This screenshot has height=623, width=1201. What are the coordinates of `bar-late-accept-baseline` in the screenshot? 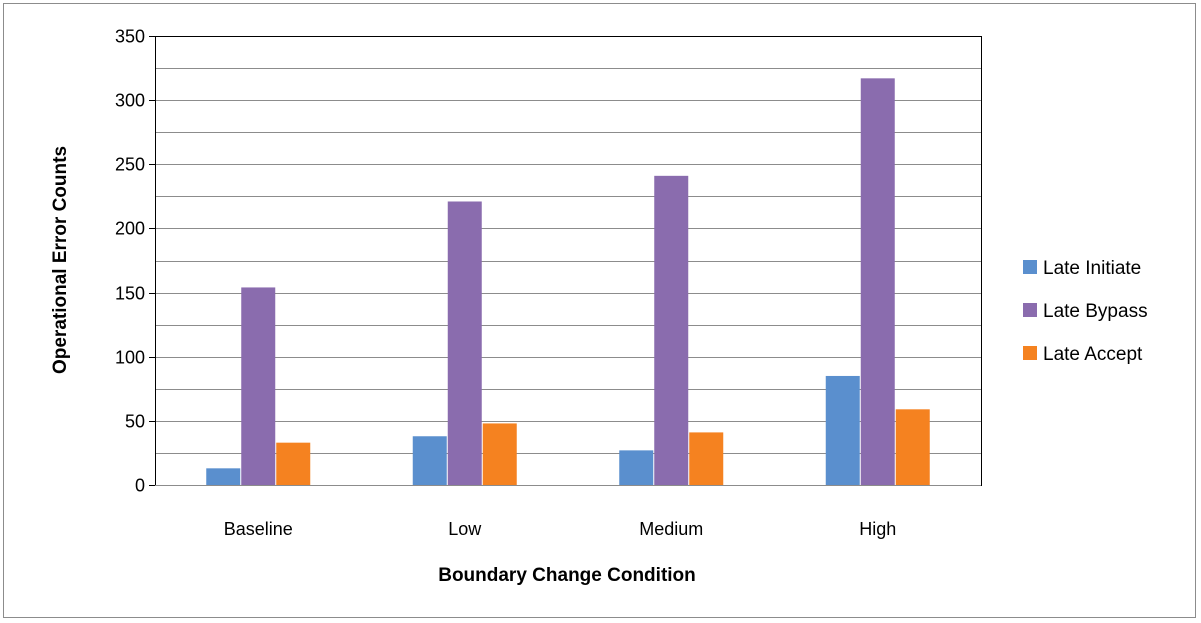 It's located at (293, 463).